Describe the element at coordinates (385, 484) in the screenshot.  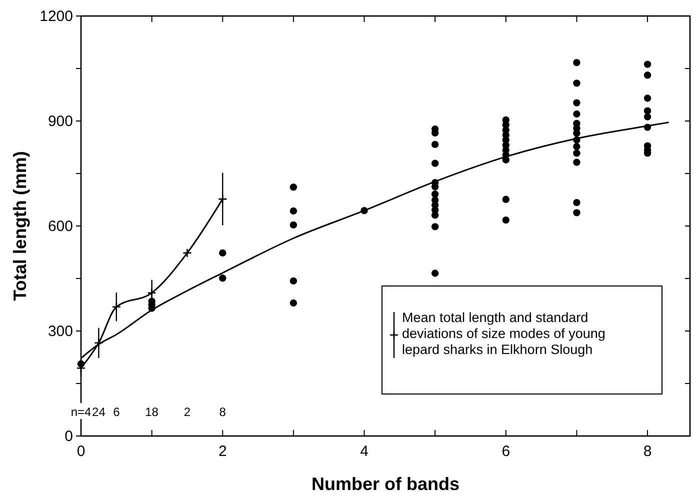
I see `x-axis-title: Number of bands` at that location.